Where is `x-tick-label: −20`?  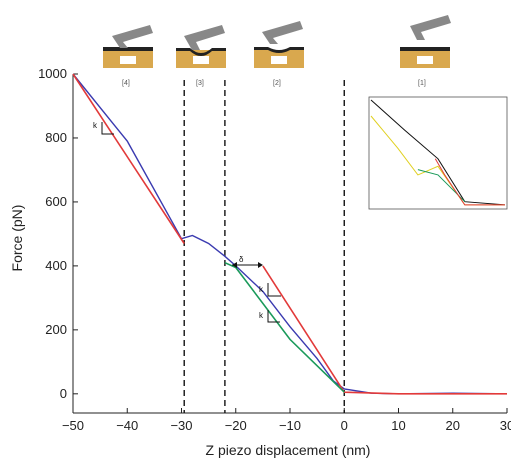
x-tick-label: −20 is located at coordinates (236, 425).